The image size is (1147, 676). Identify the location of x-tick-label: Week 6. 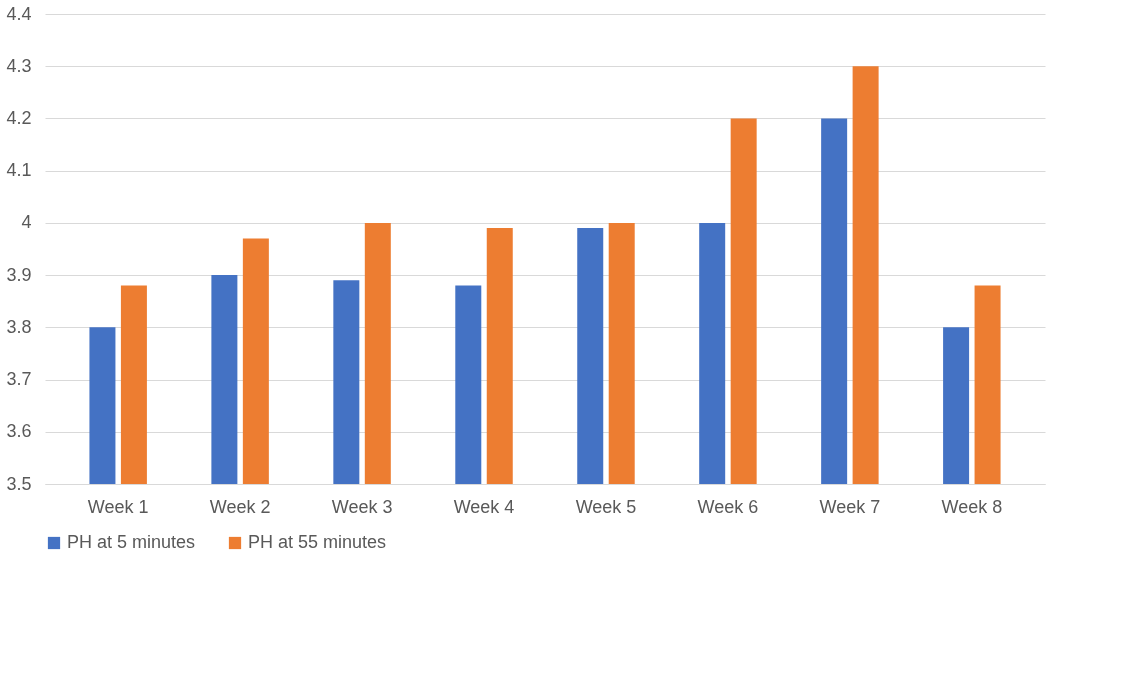
(728, 506).